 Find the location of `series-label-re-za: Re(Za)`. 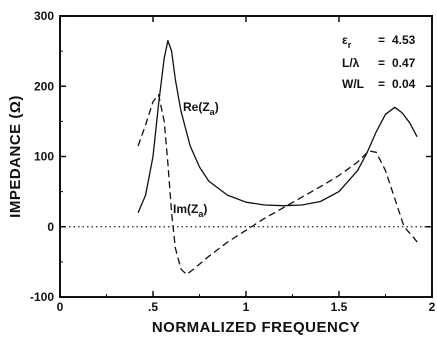

series-label-re-za: Re(Za) is located at coordinates (201, 108).